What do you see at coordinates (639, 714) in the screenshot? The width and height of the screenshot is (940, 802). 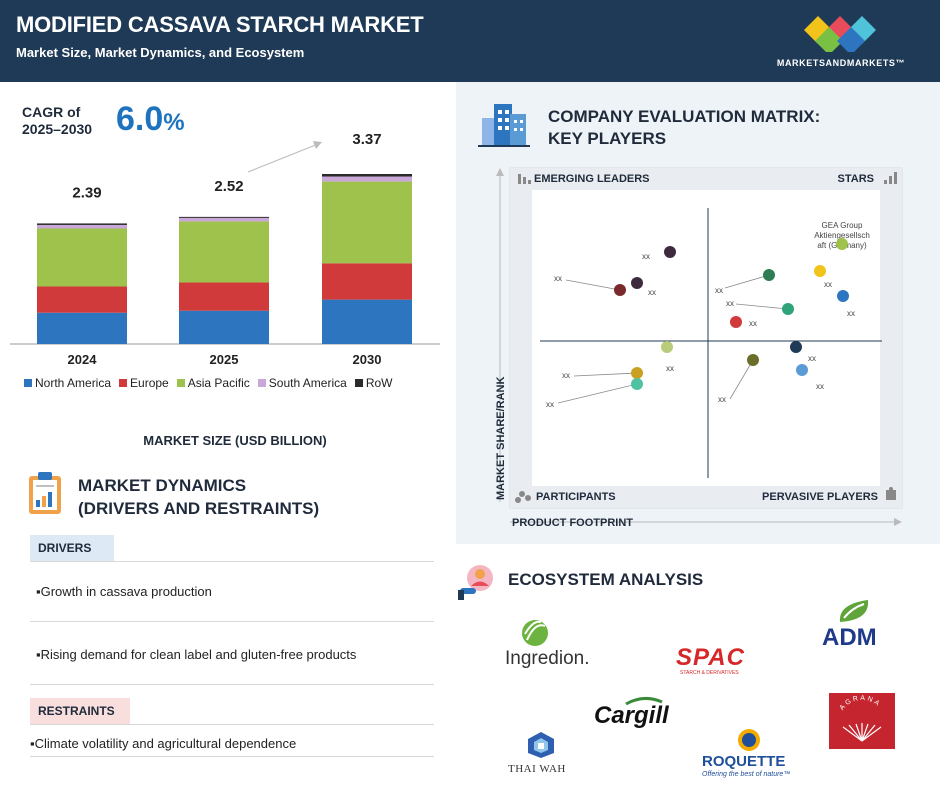 I see `cargill-logo: Cargill` at bounding box center [639, 714].